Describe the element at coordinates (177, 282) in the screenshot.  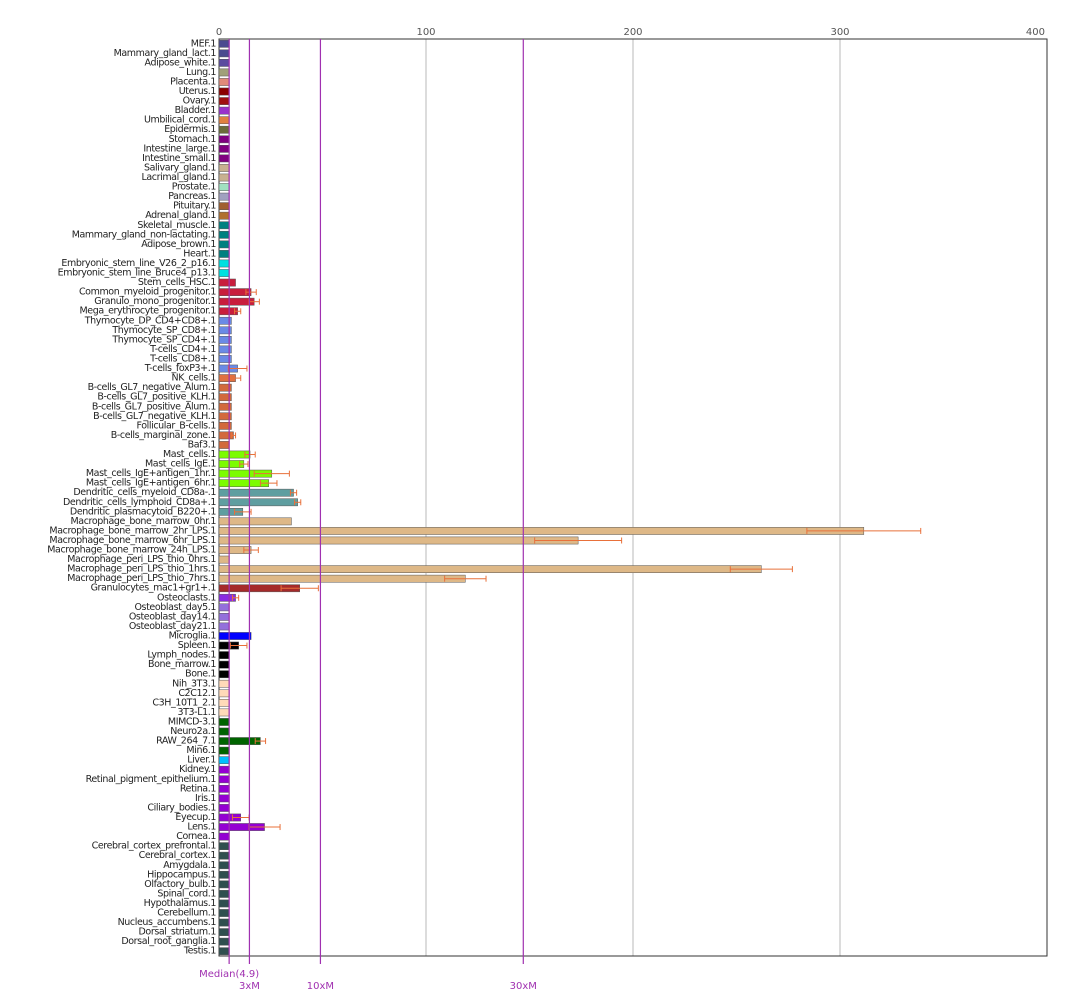
I see `y-tick-label: Stem_cells_HSC.1` at that location.